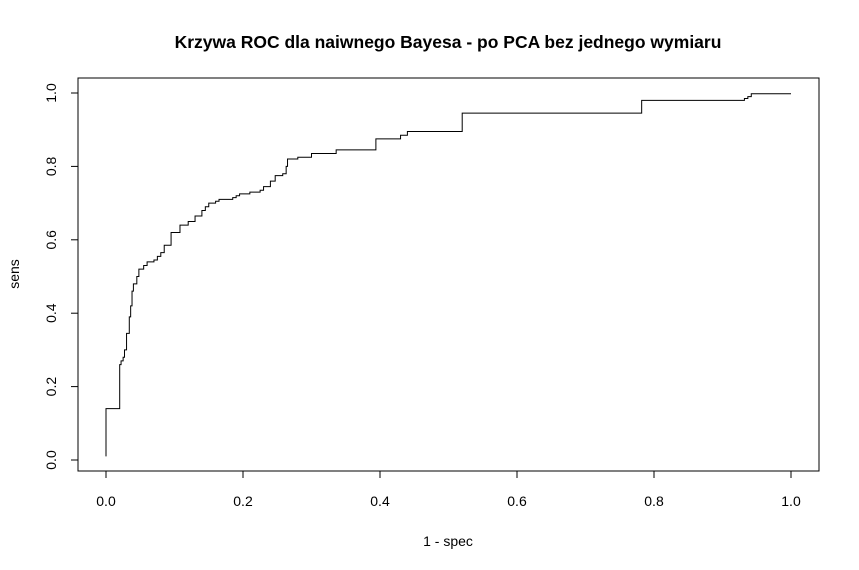 This screenshot has height=570, width=859. What do you see at coordinates (517, 501) in the screenshot?
I see `x-tick-label: 0.6` at bounding box center [517, 501].